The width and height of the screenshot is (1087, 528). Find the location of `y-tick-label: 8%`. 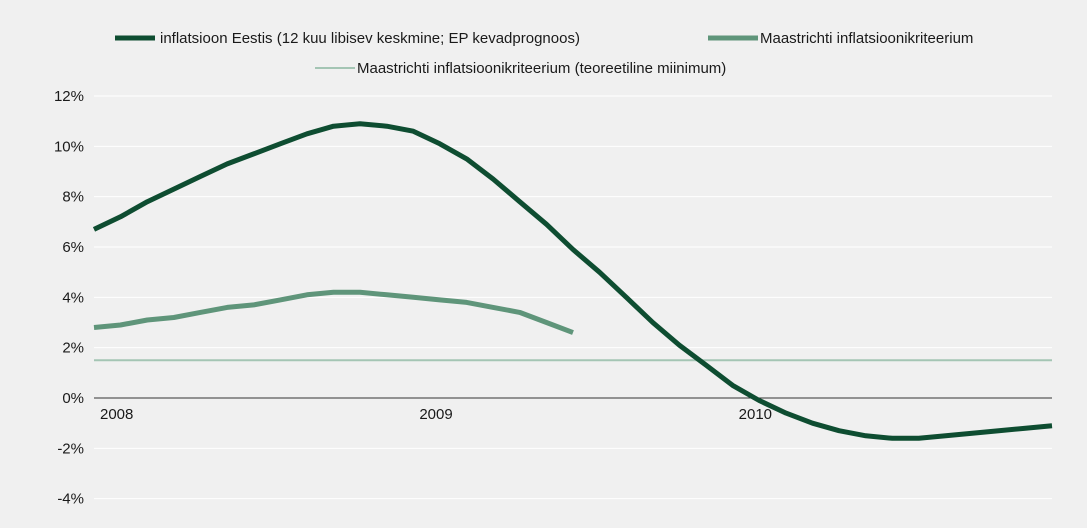

y-tick-label: 8% is located at coordinates (73, 197).